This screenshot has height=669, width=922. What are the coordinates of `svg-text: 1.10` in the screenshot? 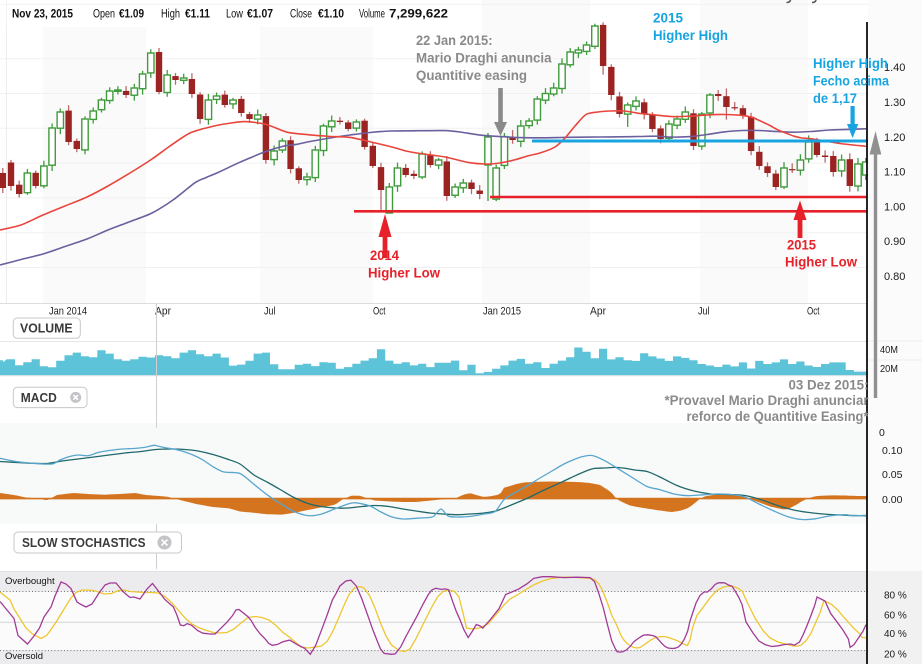 It's located at (894, 173).